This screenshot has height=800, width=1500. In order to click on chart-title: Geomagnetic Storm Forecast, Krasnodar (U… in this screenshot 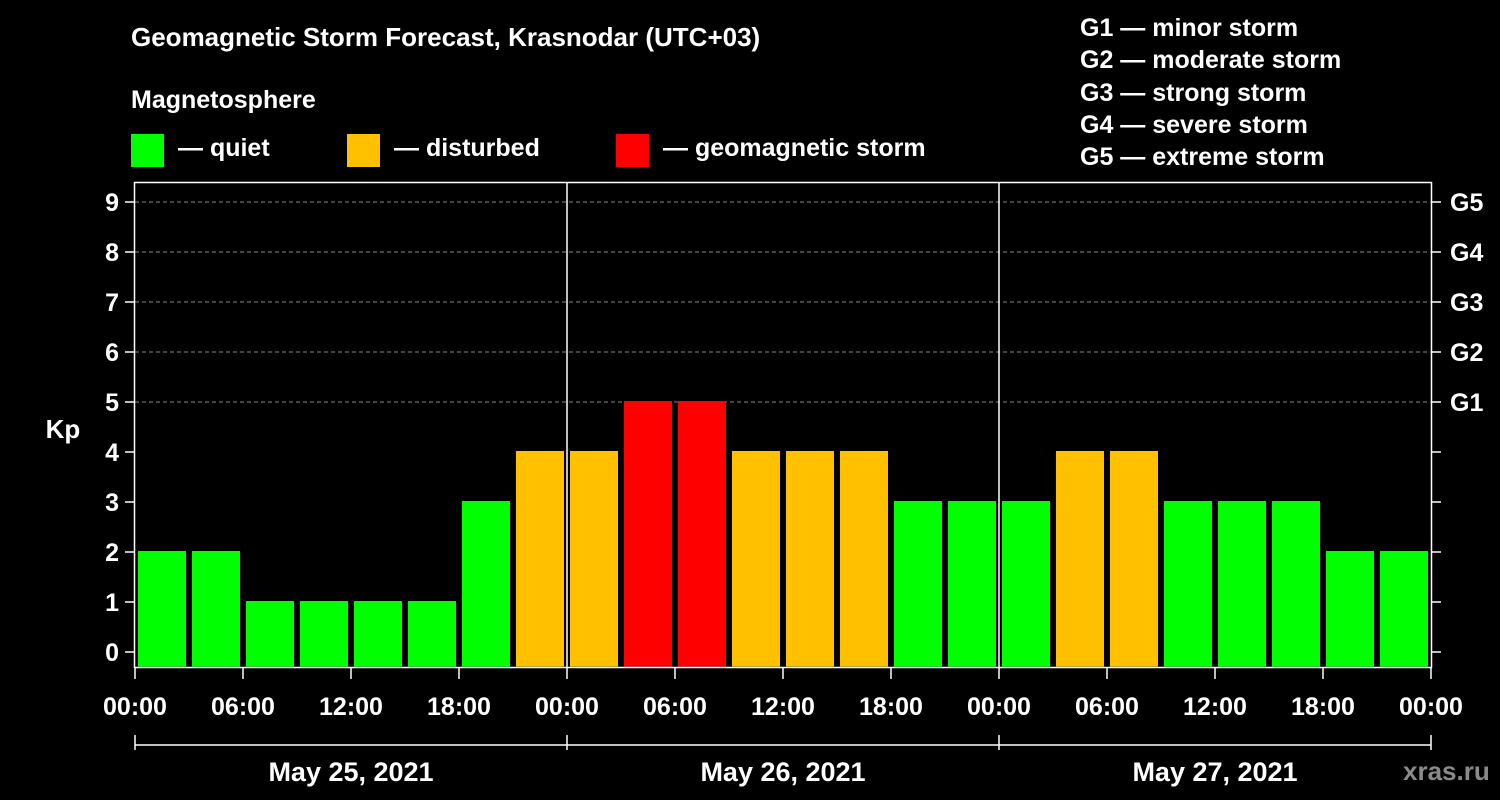, I will do `click(446, 37)`.